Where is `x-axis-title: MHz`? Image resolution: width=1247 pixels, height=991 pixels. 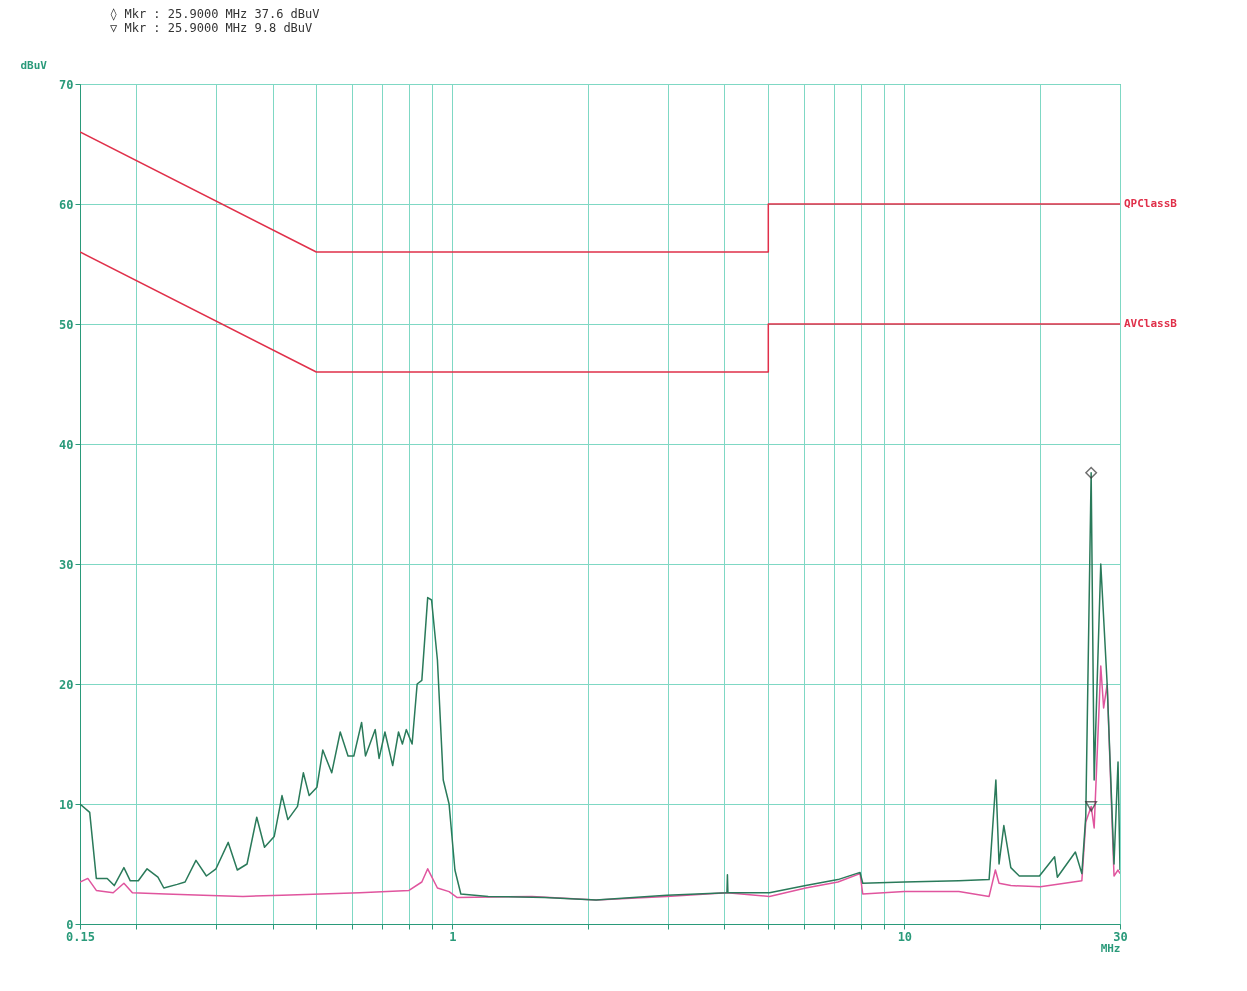
x-axis-title: MHz is located at coordinates (1110, 948).